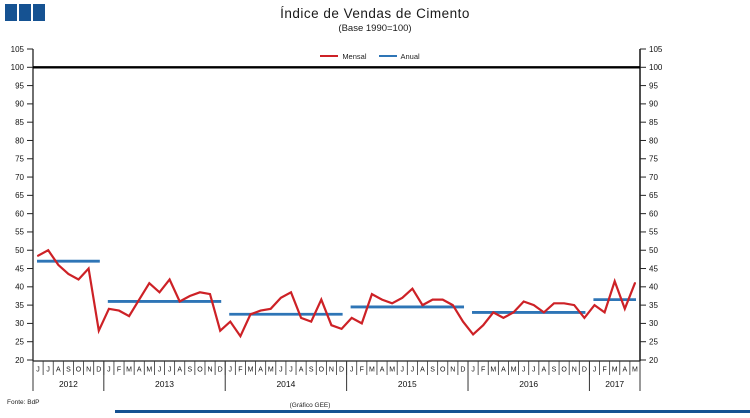 The height and width of the screenshot is (418, 750). What do you see at coordinates (329, 56) in the screenshot?
I see `mensal-line-swatch` at bounding box center [329, 56].